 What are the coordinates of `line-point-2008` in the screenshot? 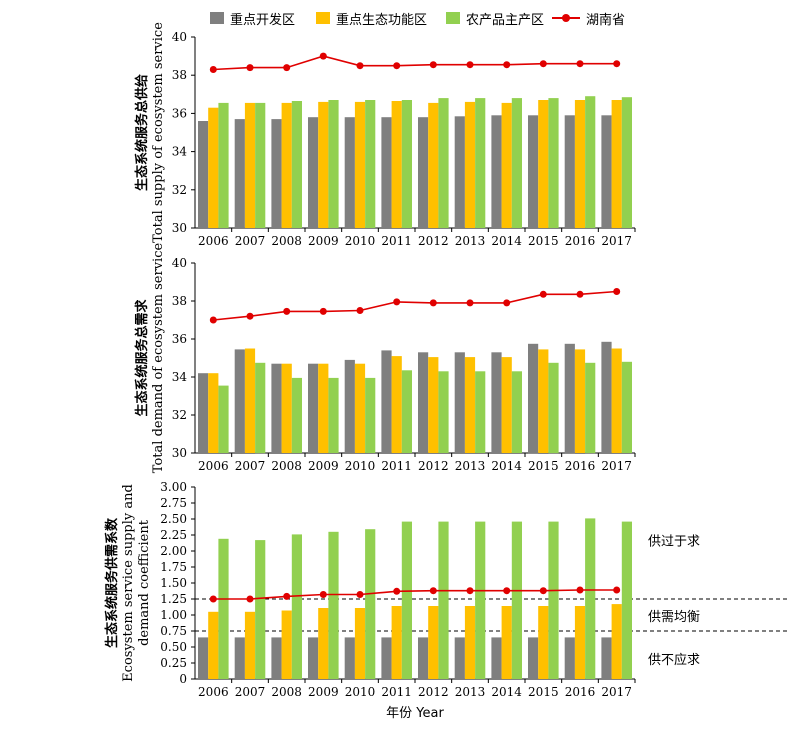 It's located at (287, 596).